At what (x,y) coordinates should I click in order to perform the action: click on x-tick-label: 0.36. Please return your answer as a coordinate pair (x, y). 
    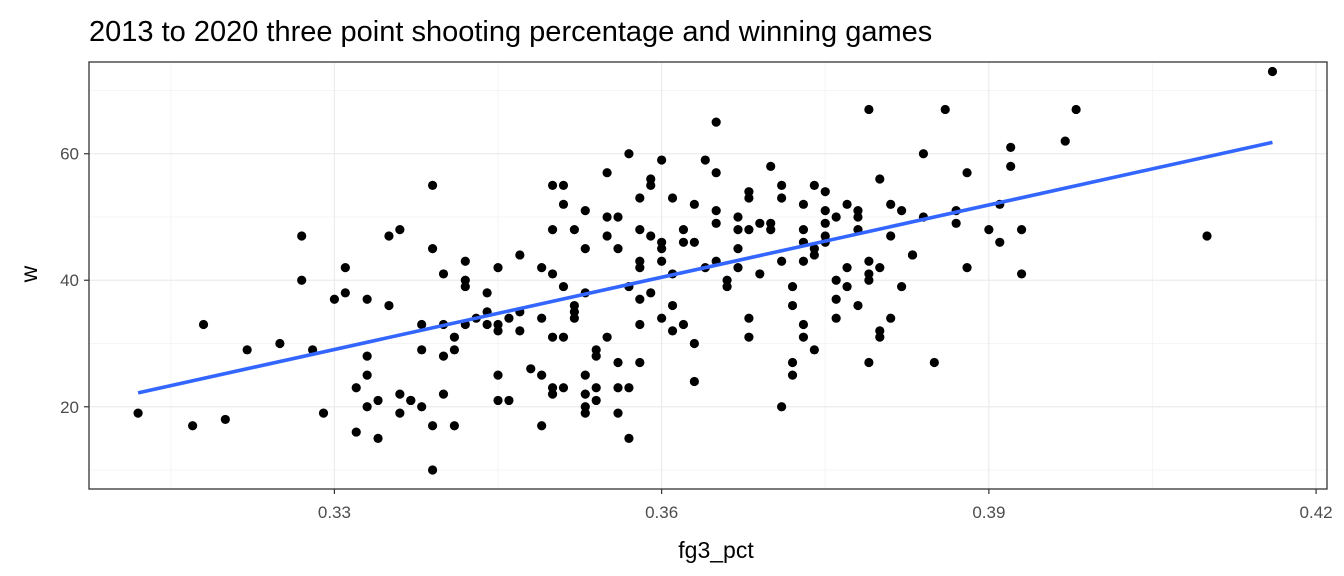
    Looking at the image, I should click on (661, 512).